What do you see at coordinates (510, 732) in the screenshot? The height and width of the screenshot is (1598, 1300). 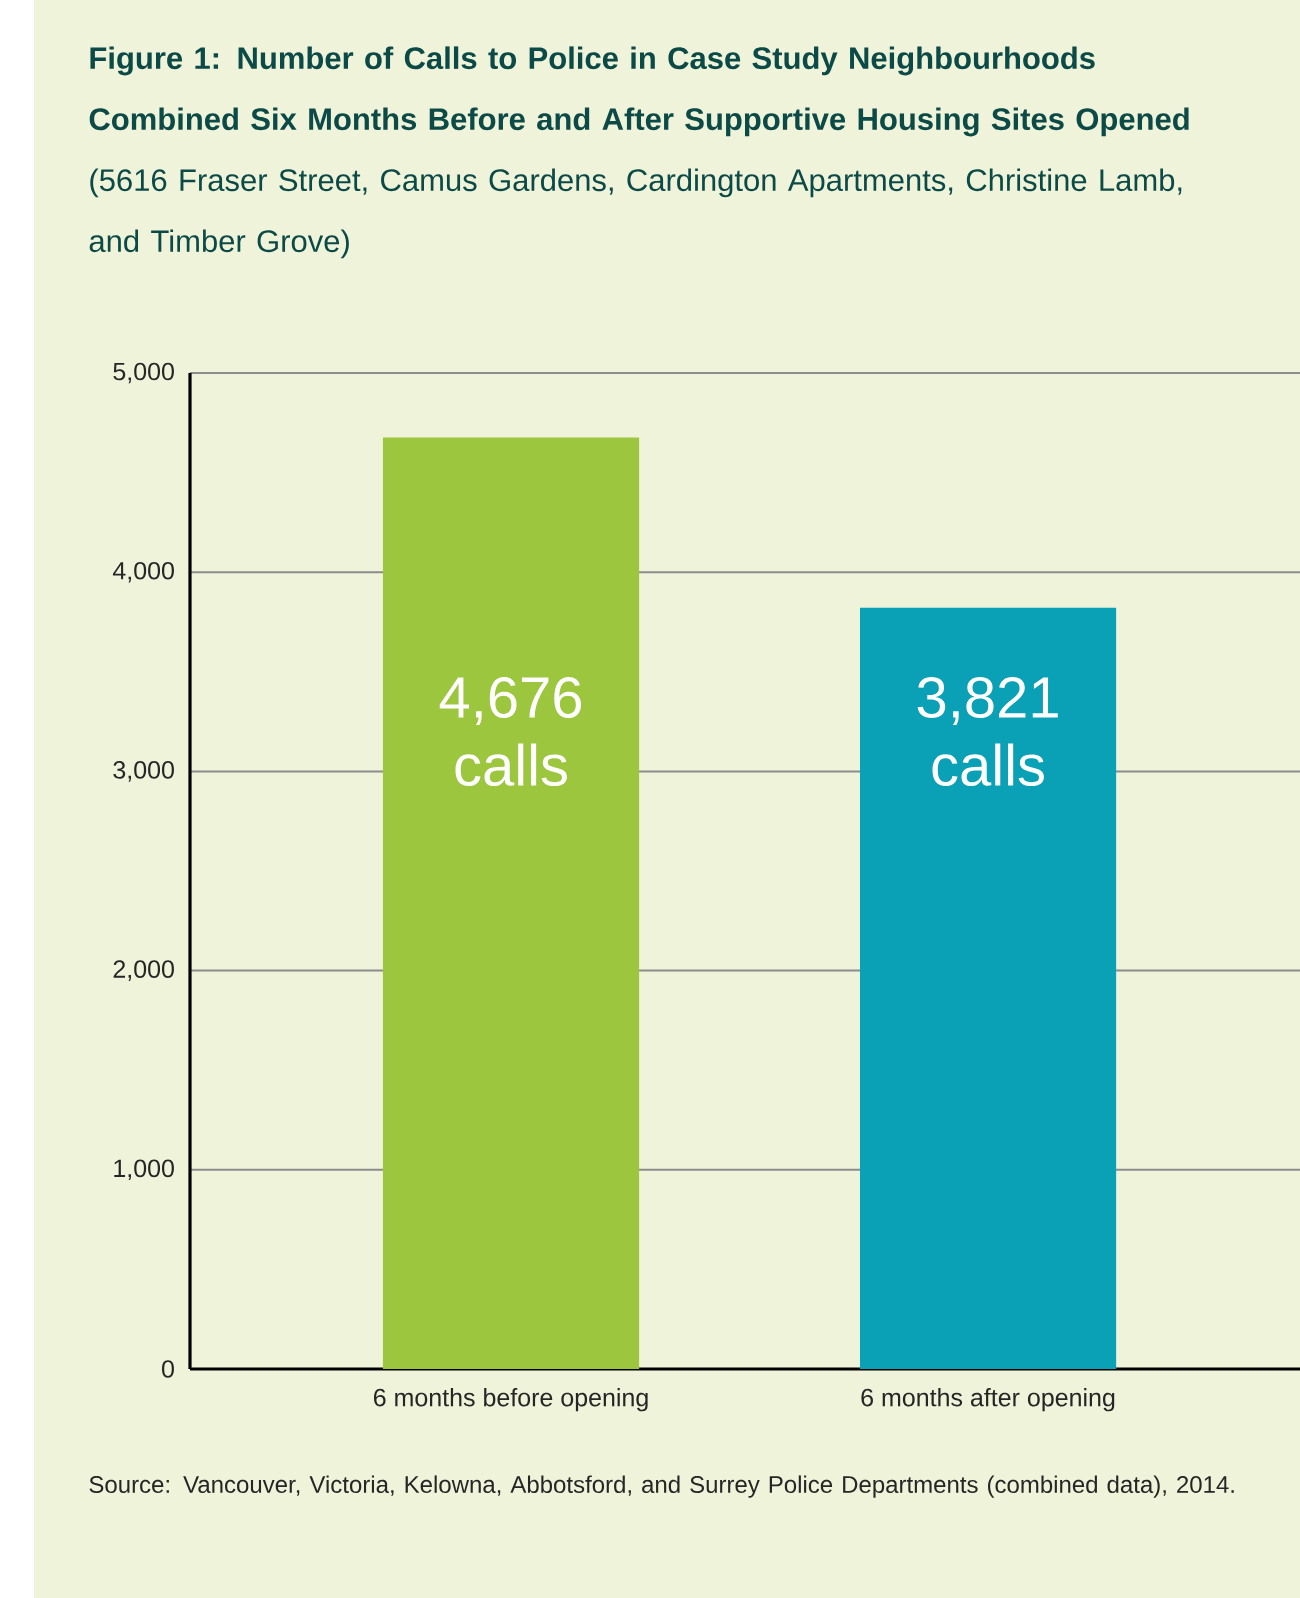 I see `data-label: 4,676 calls` at bounding box center [510, 732].